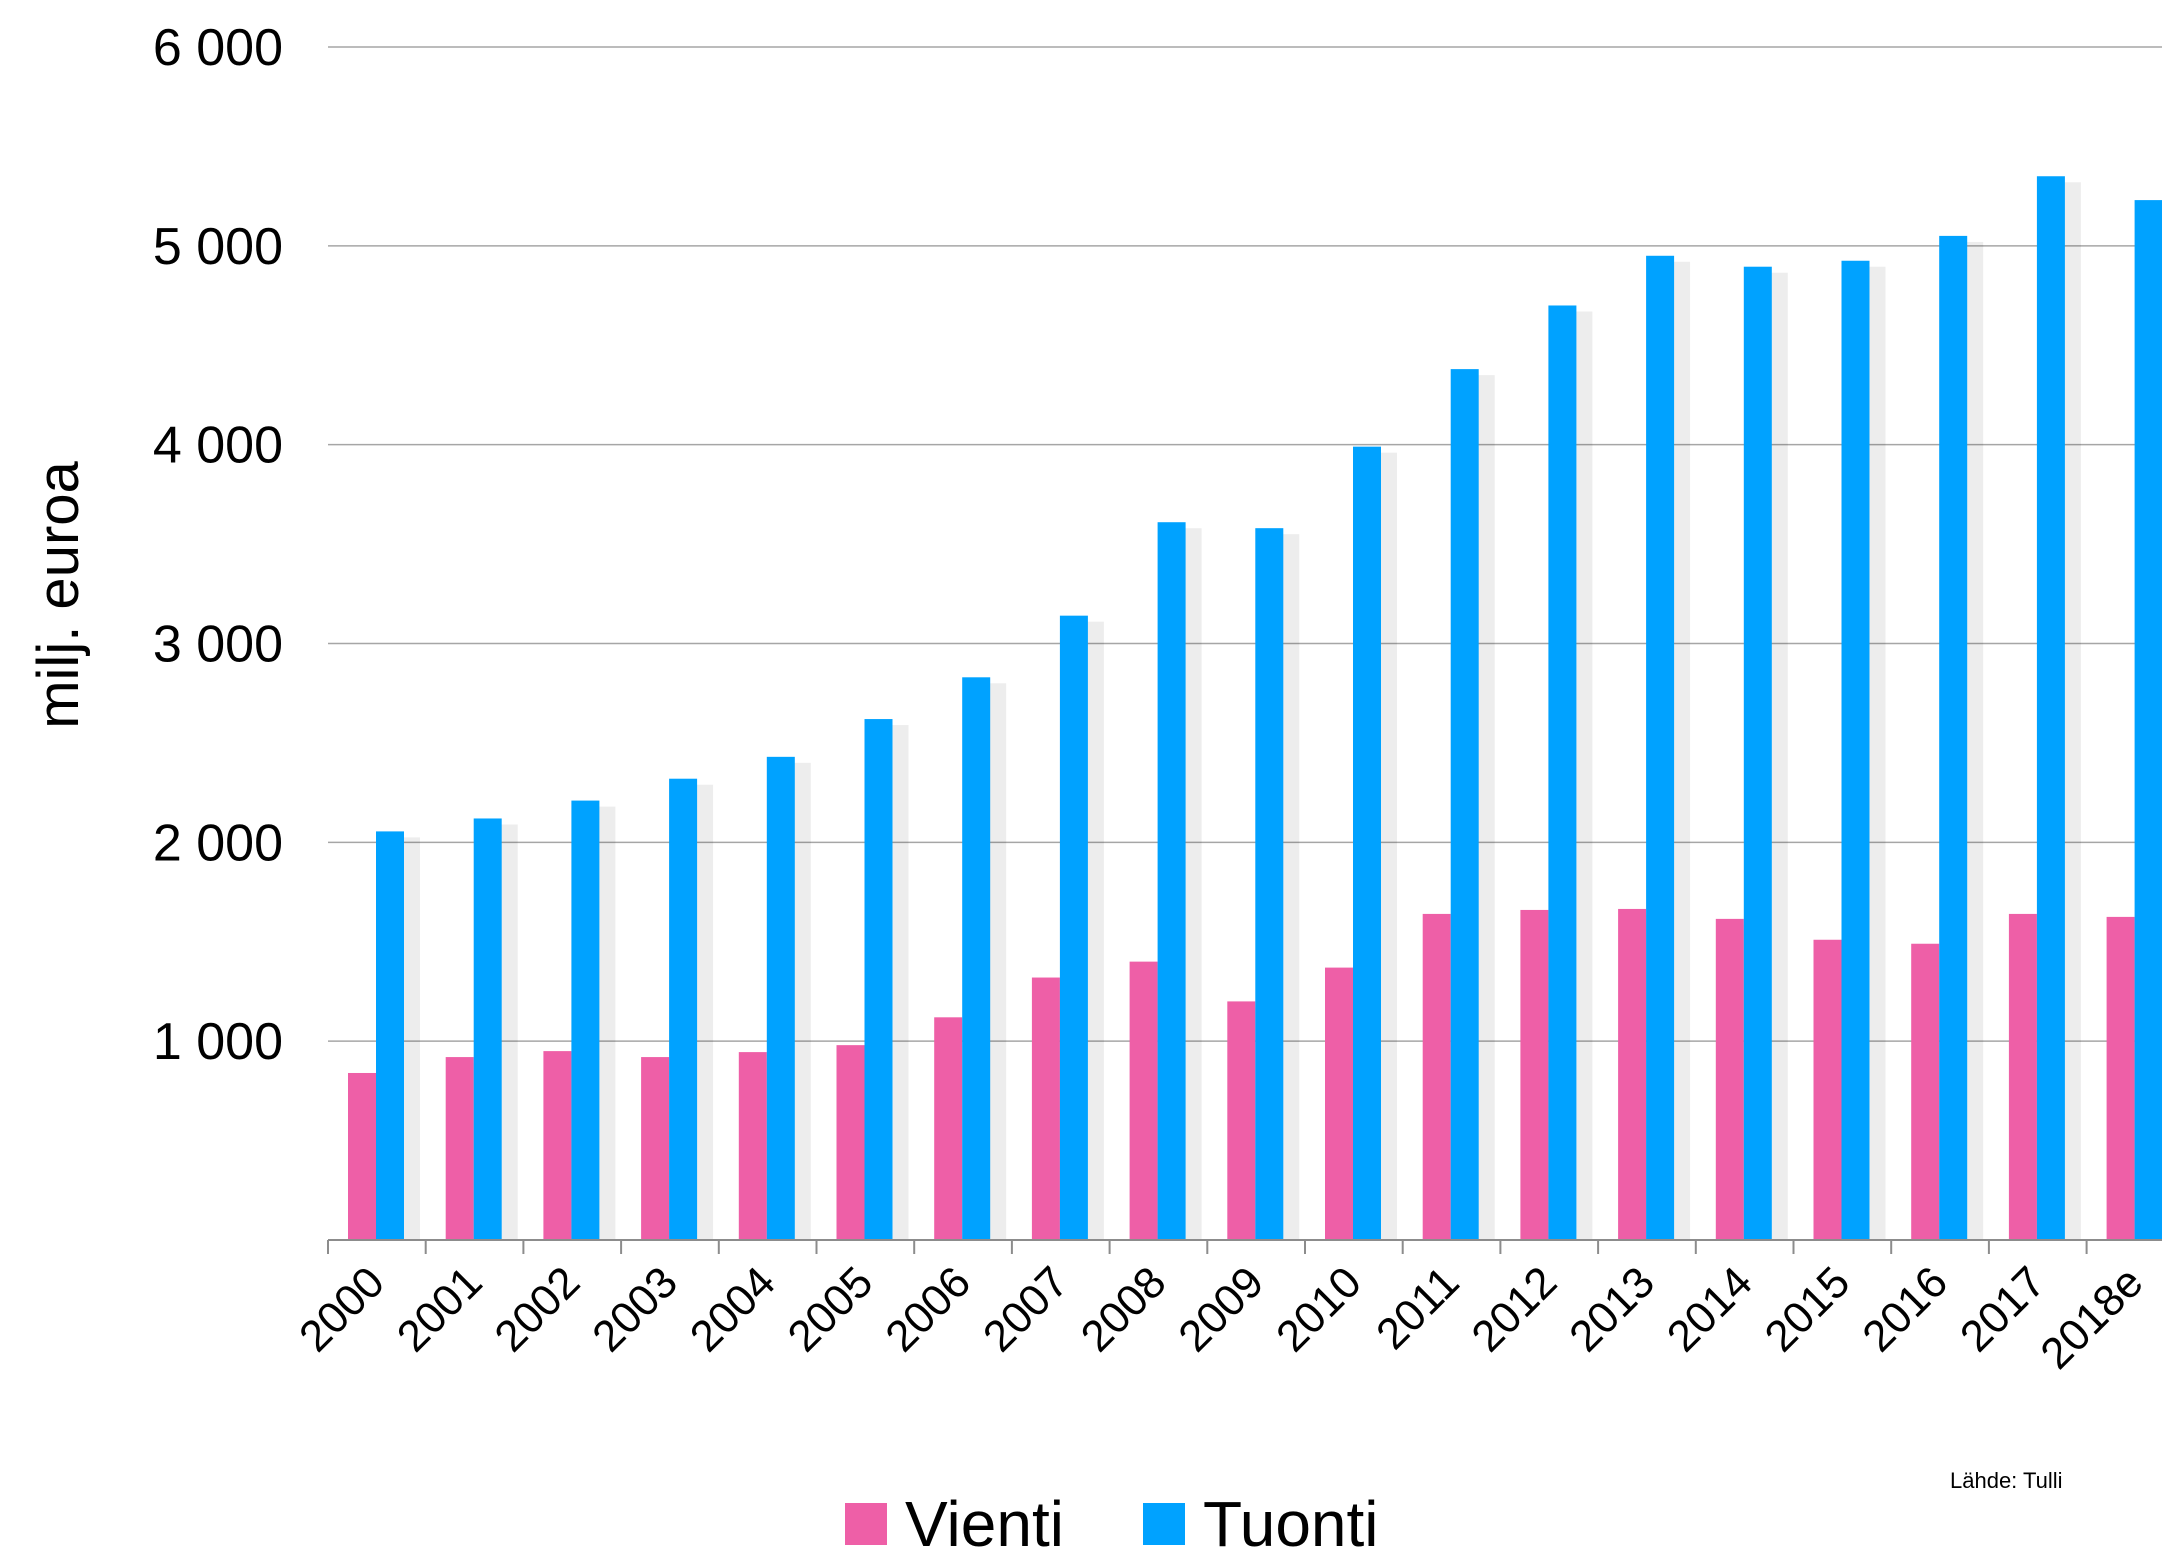  What do you see at coordinates (1808, 1309) in the screenshot?
I see `x-tick-label-2015: 2015` at bounding box center [1808, 1309].